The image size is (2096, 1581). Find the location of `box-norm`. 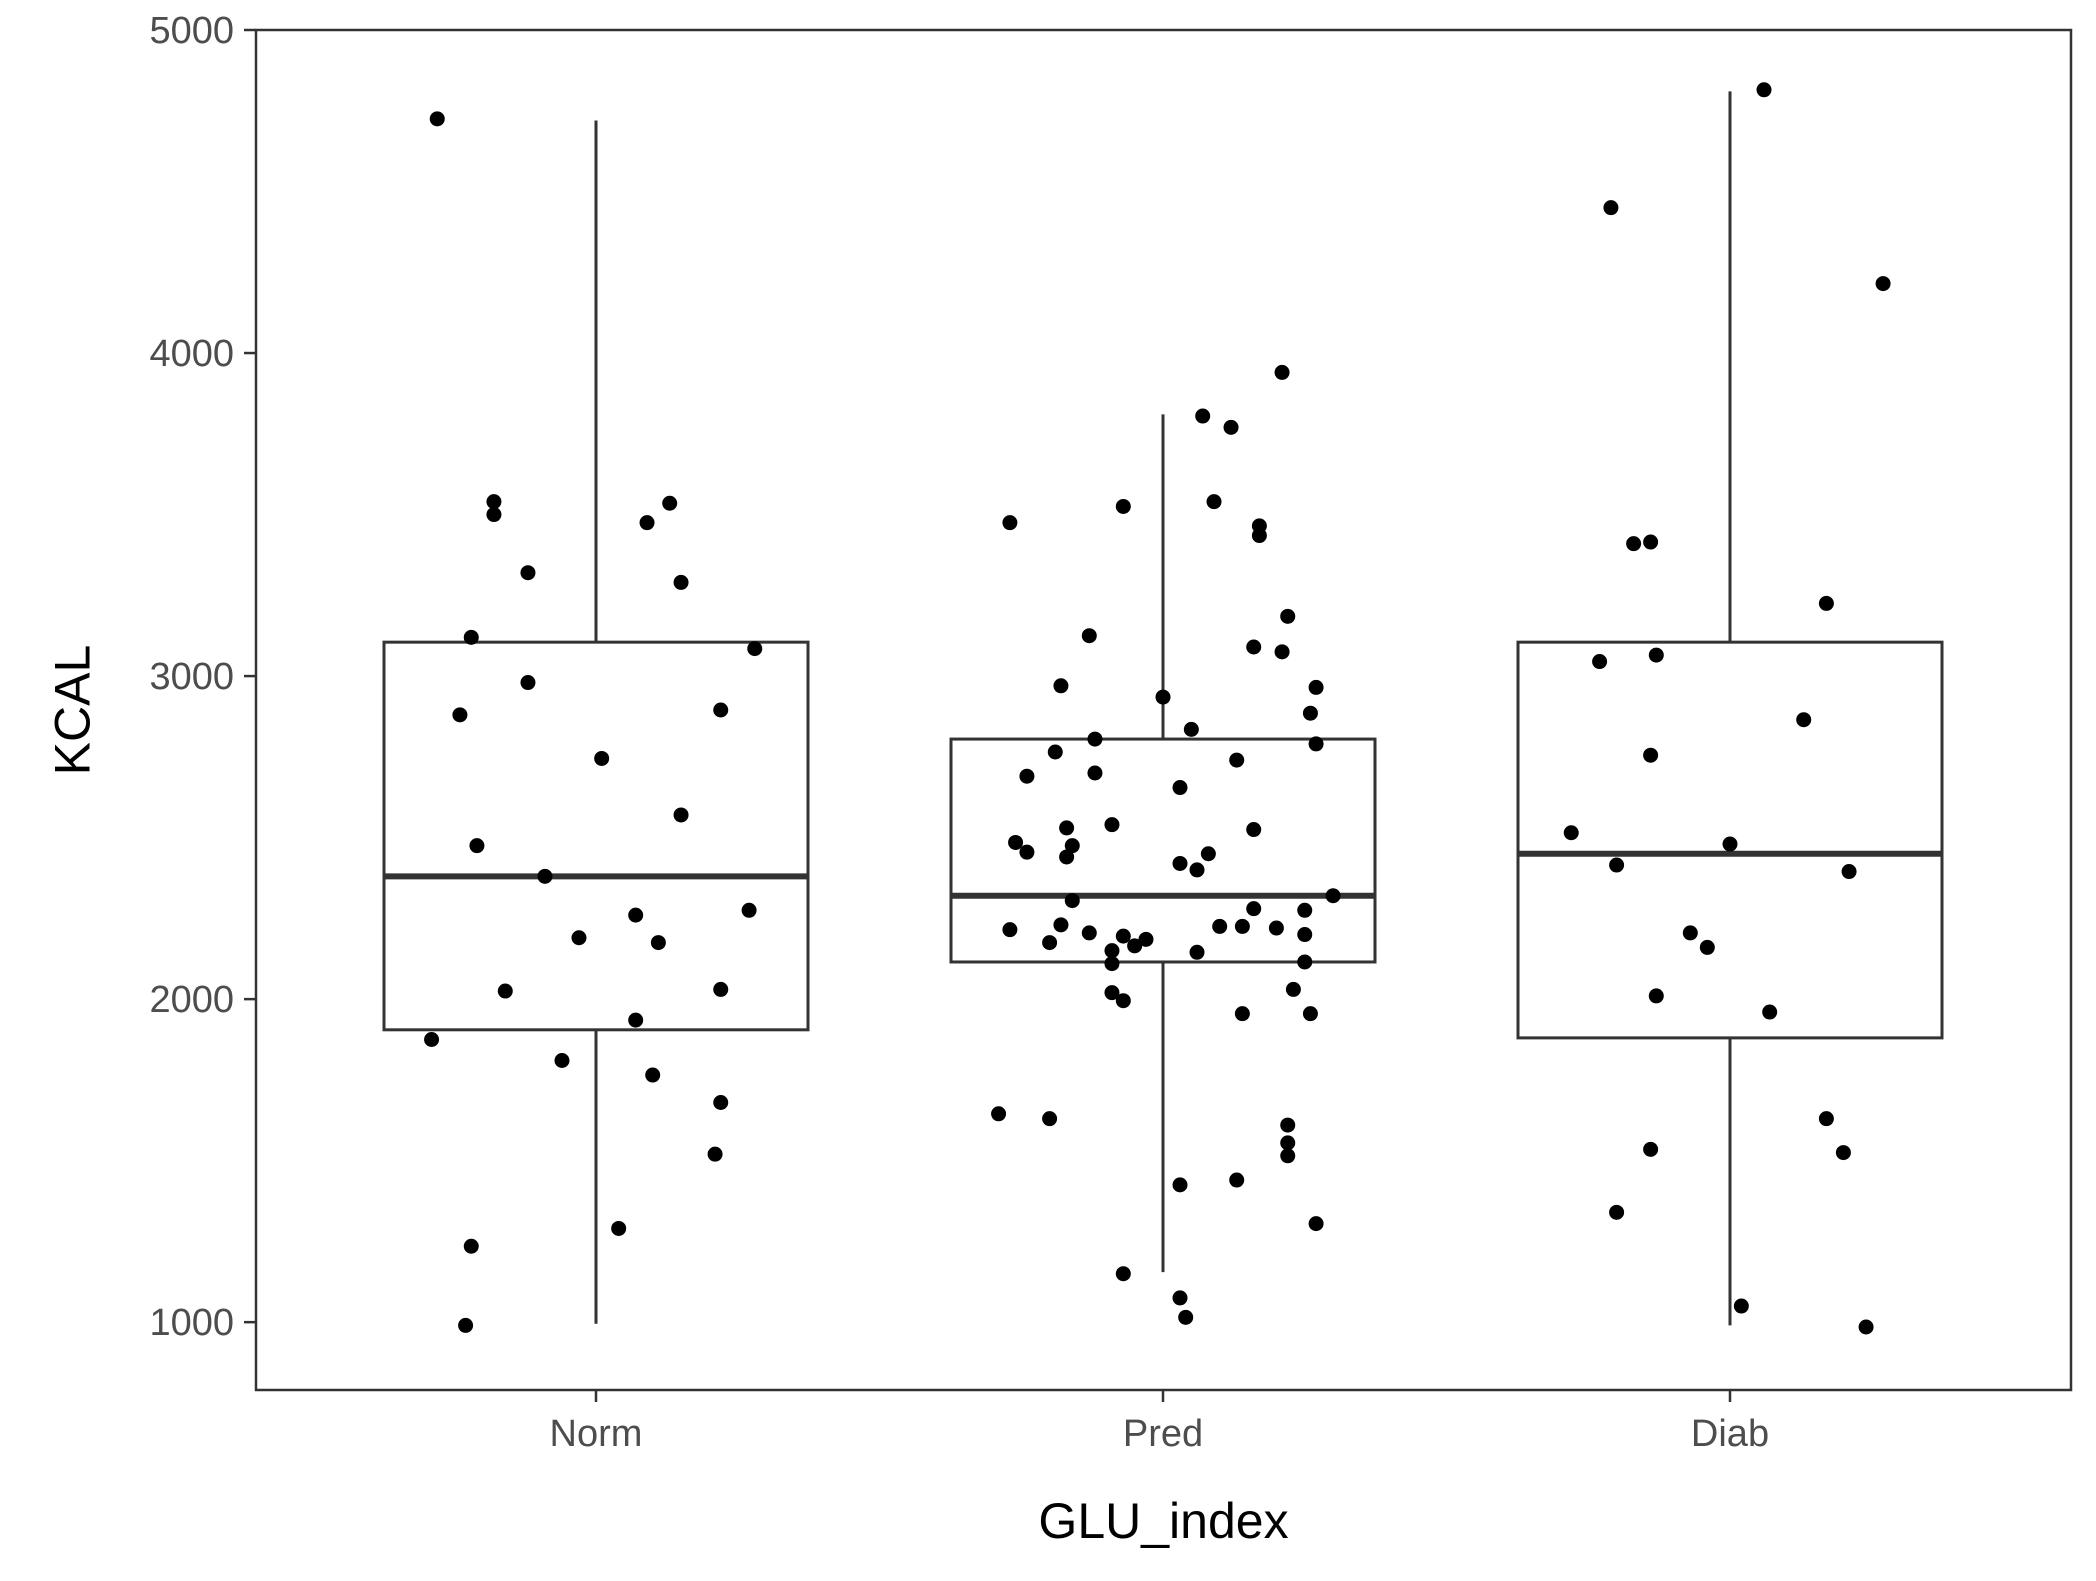

box-norm is located at coordinates (596, 836).